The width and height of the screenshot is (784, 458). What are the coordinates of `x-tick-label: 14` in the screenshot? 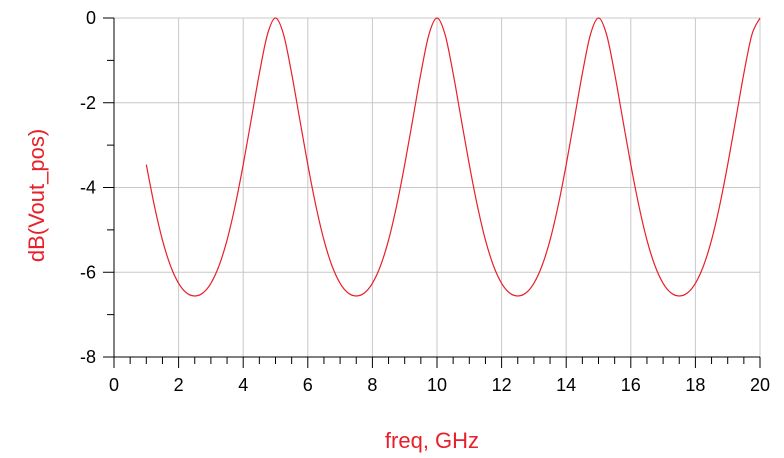 It's located at (566, 385).